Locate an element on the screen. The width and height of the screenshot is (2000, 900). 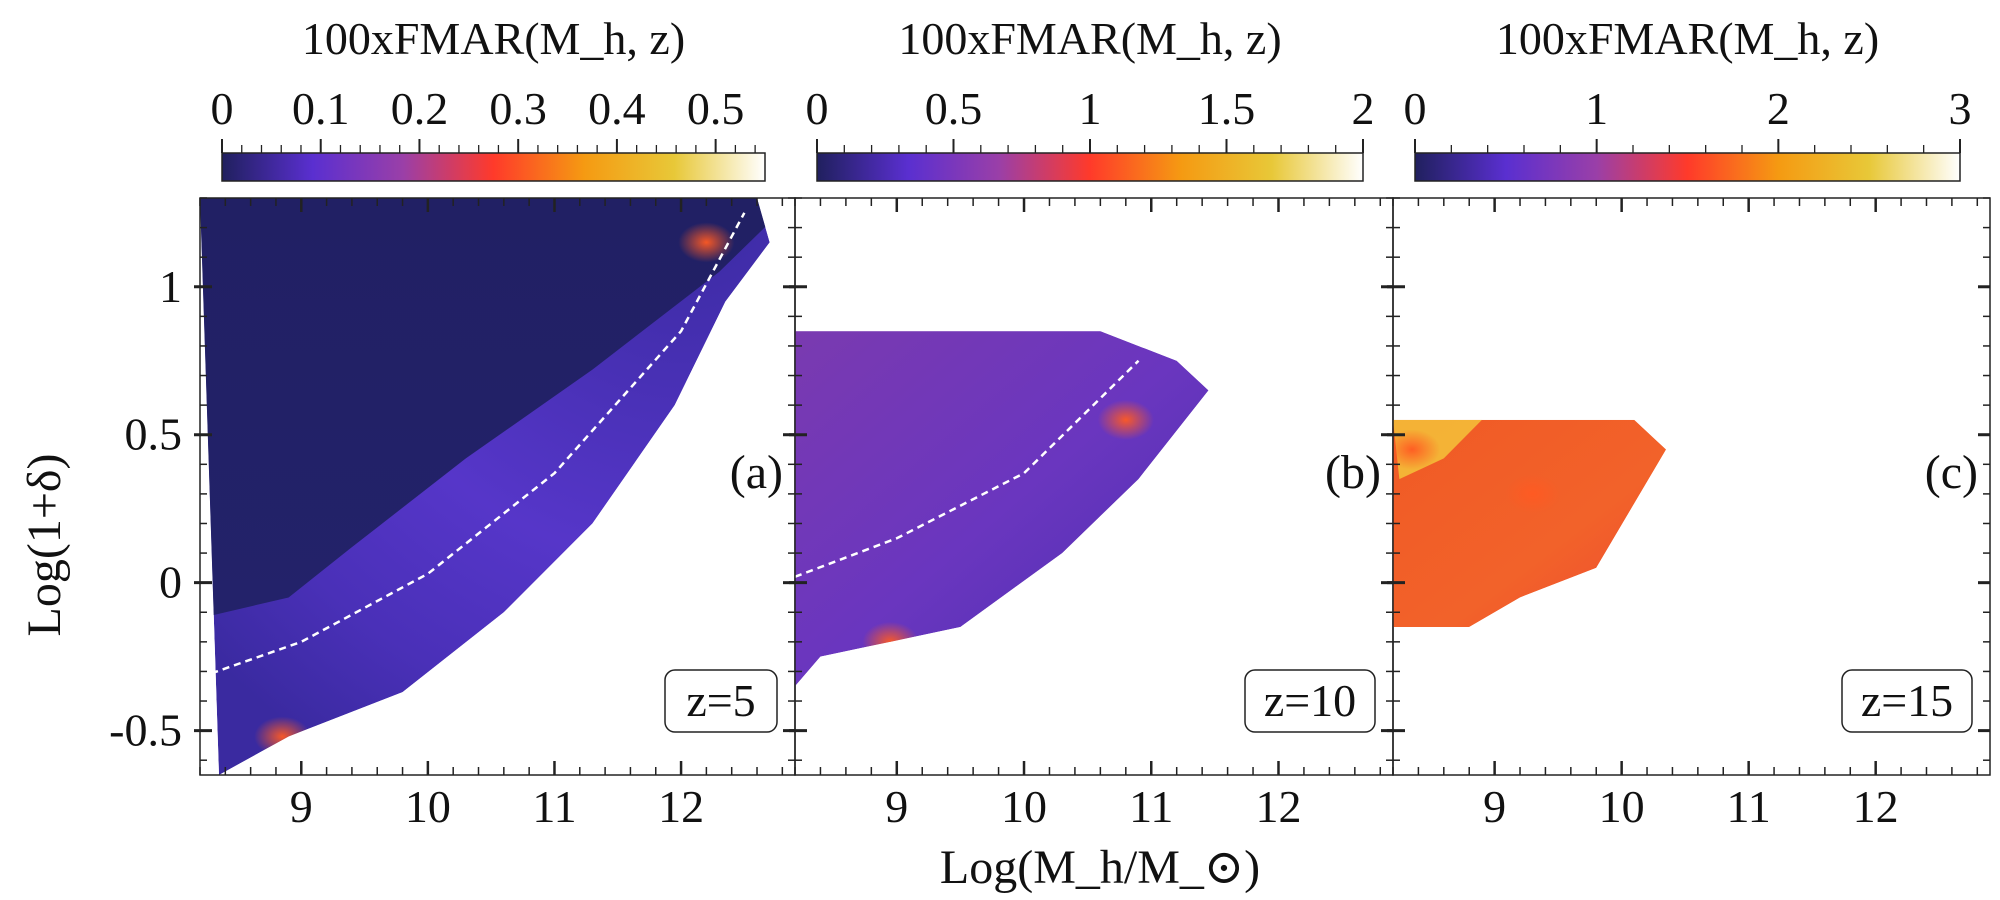
y-axis-label: Log(1+δ) is located at coordinates (44, 545).